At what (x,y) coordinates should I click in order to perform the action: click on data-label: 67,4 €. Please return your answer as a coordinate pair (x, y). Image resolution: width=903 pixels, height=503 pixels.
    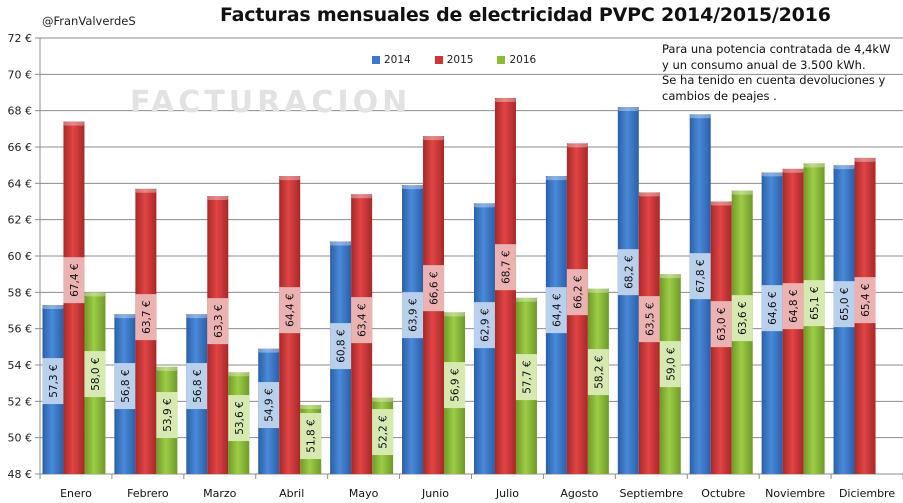
    Looking at the image, I should click on (75, 279).